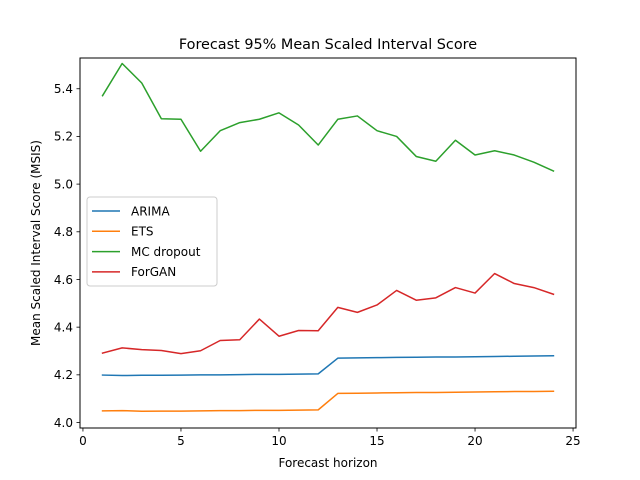 This screenshot has height=480, width=640. I want to click on x-tick-label: 5, so click(181, 441).